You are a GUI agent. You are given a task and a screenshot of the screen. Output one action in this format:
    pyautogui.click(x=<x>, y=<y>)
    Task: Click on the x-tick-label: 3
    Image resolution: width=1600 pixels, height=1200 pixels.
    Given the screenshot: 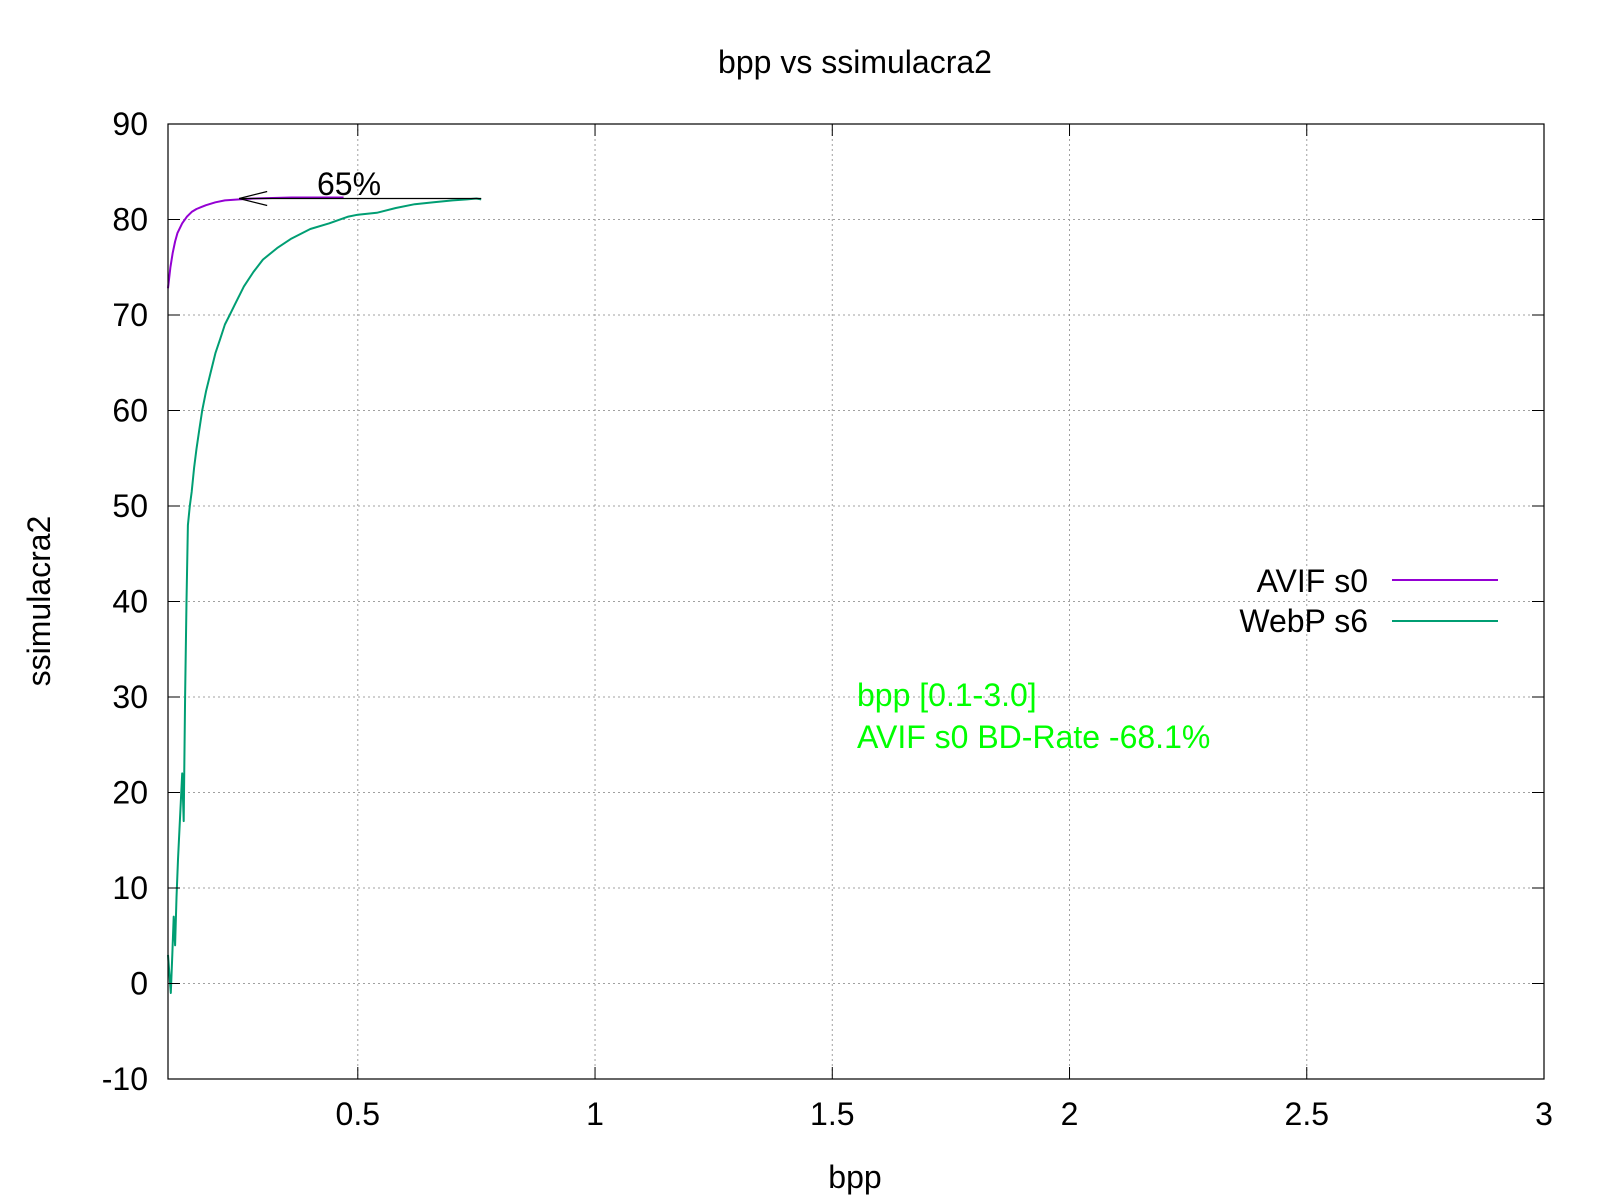 What is the action you would take?
    pyautogui.click(x=1544, y=1114)
    